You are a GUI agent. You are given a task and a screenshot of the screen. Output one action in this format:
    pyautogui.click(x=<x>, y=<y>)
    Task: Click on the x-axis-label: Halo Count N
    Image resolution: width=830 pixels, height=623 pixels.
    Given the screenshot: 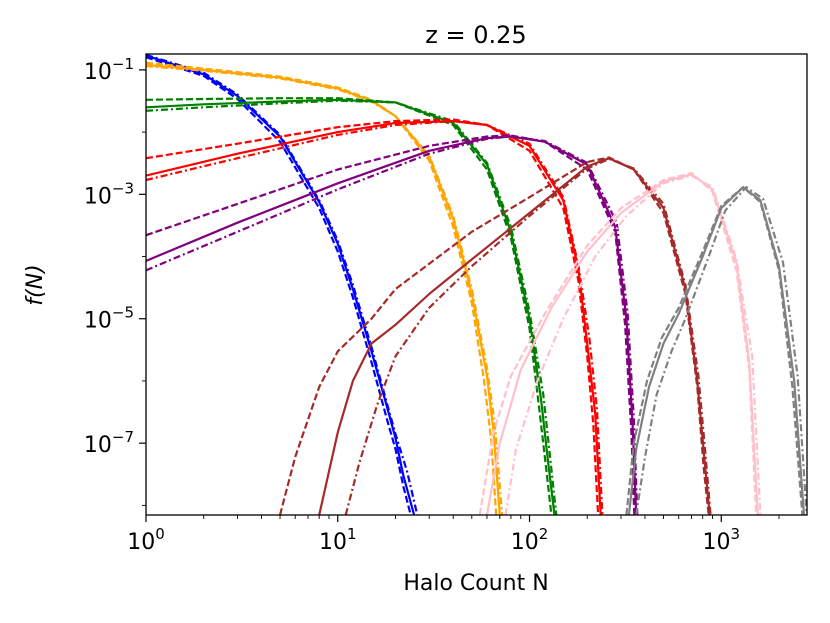 What is the action you would take?
    pyautogui.click(x=475, y=583)
    